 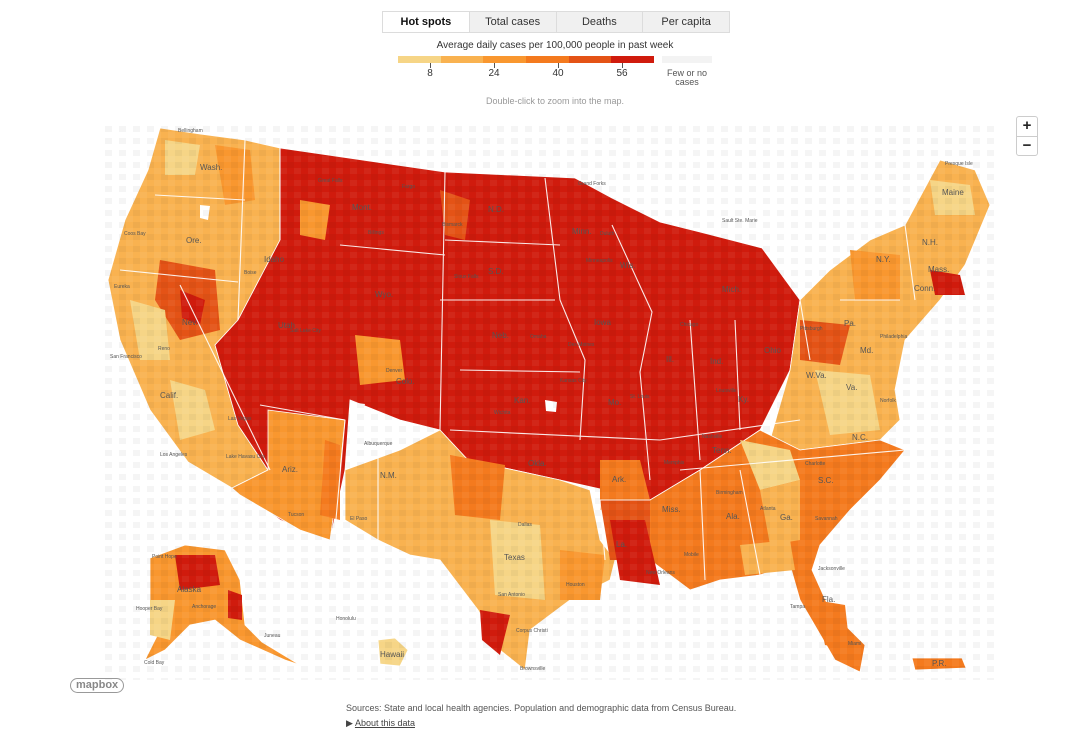 What do you see at coordinates (689, 325) in the screenshot?
I see `city-label: Chicago` at bounding box center [689, 325].